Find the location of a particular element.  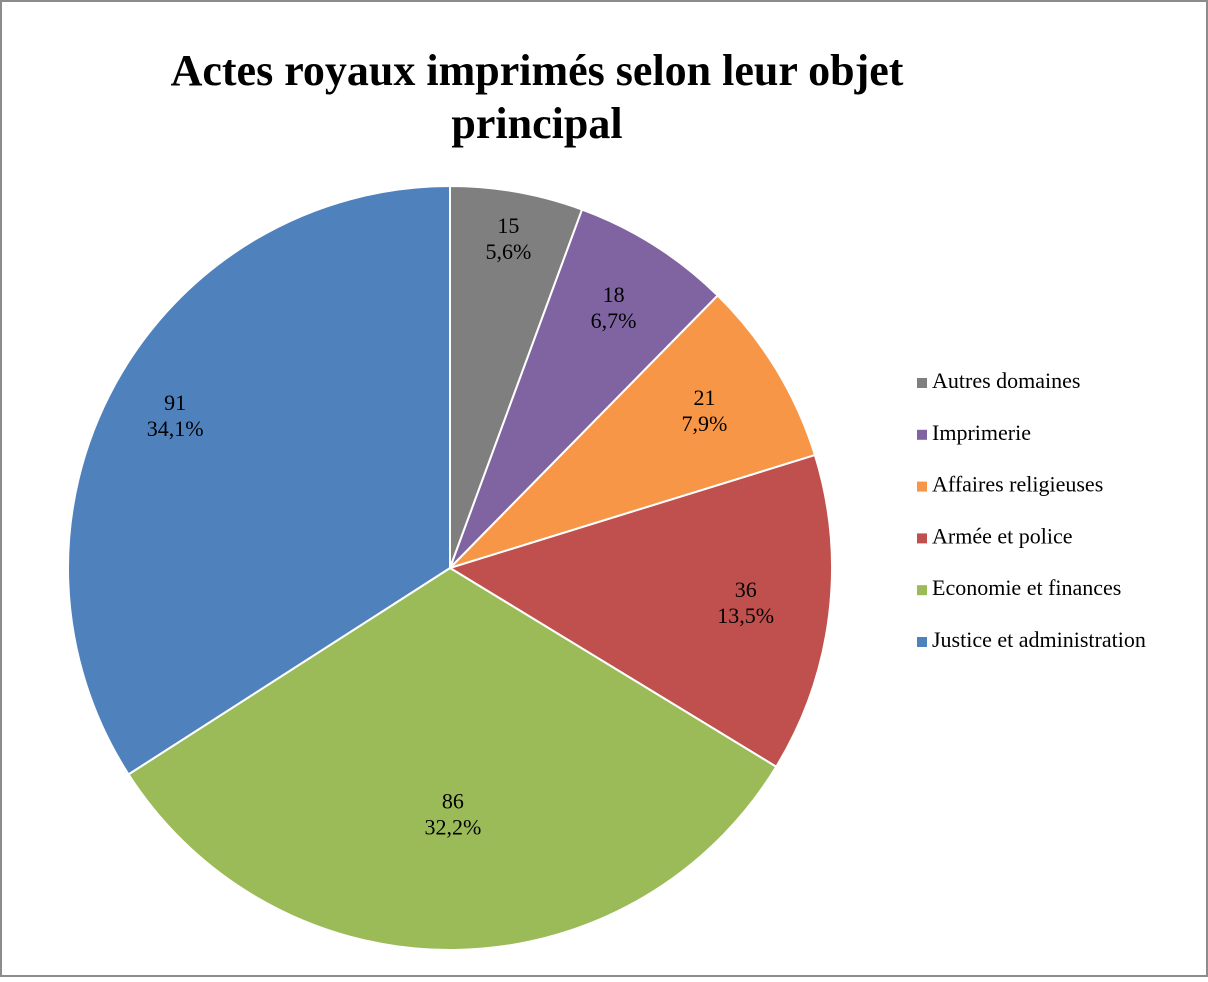

legend-label: Economie et finances is located at coordinates (1026, 587).